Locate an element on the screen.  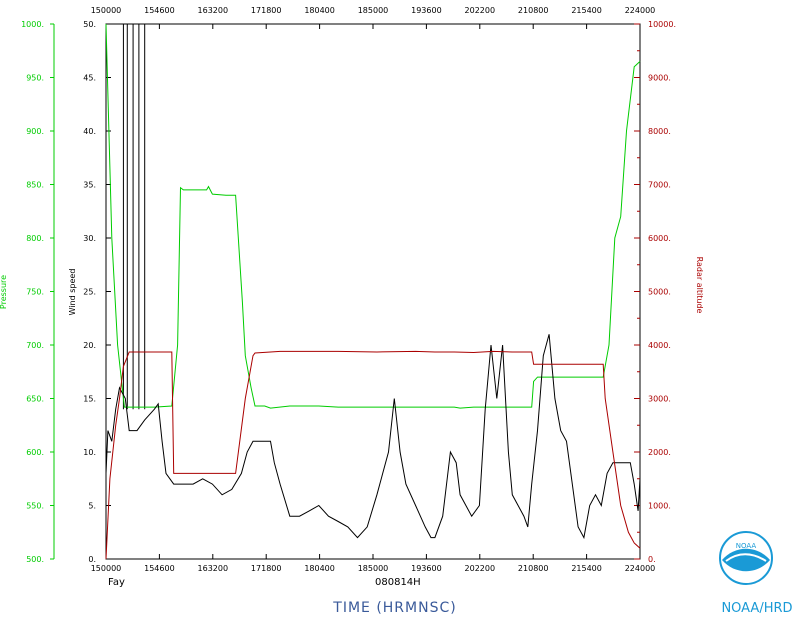
altitude-tick-label: 3000. is located at coordinates (659, 399).